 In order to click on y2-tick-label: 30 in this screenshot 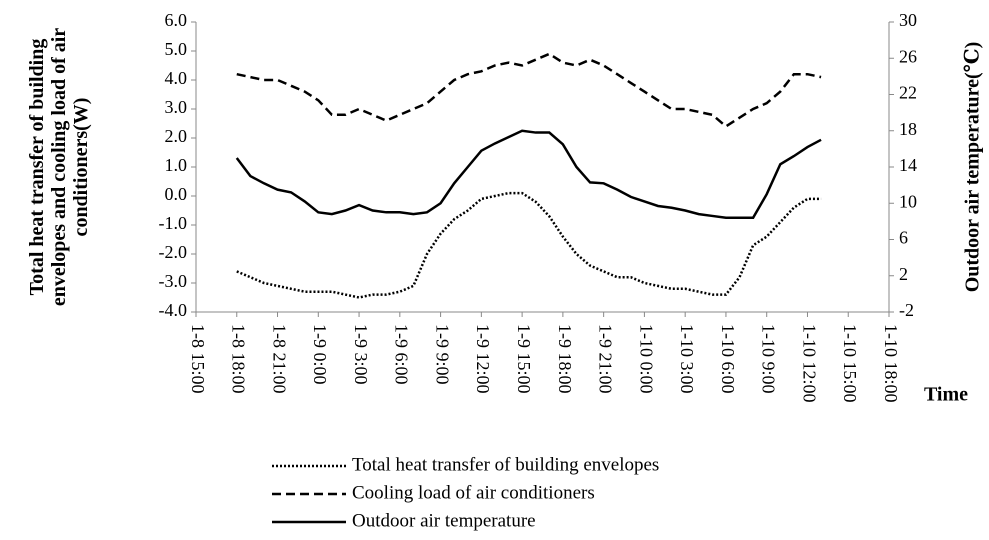, I will do `click(908, 20)`.